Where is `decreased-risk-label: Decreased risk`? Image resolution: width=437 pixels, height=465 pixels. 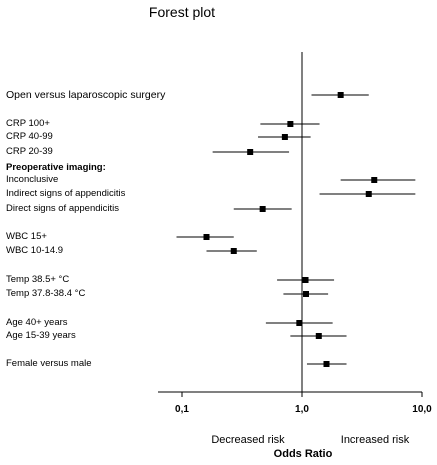 decreased-risk-label: Decreased risk is located at coordinates (248, 440).